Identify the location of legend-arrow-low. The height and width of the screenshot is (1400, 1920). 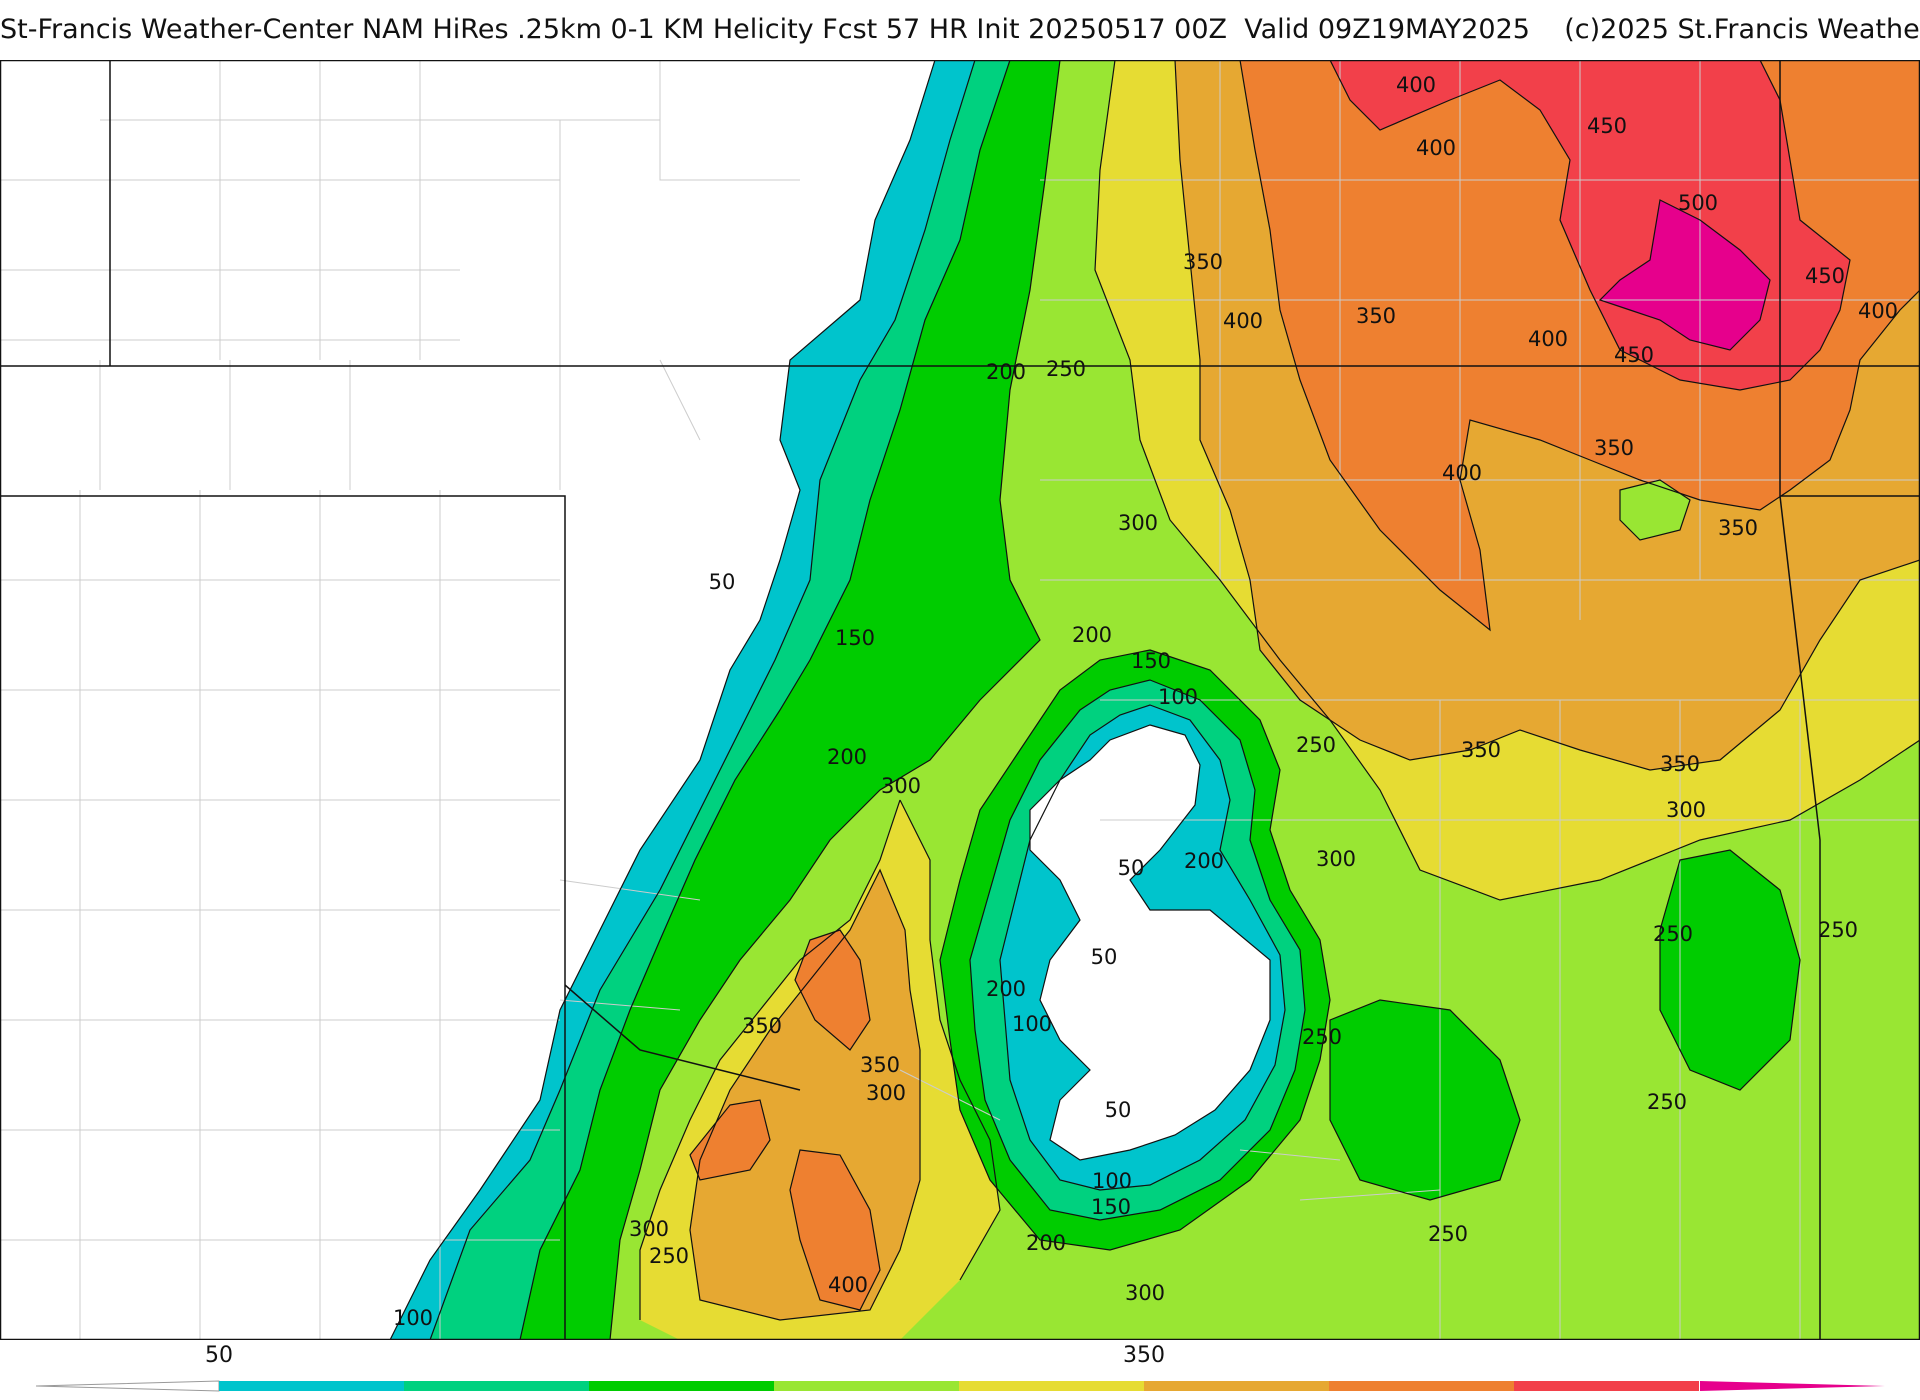
(127, 1386).